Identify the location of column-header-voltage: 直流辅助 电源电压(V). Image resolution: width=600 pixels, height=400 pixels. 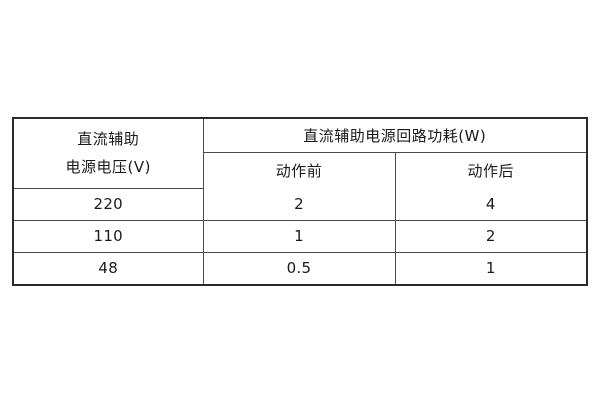
(108, 153).